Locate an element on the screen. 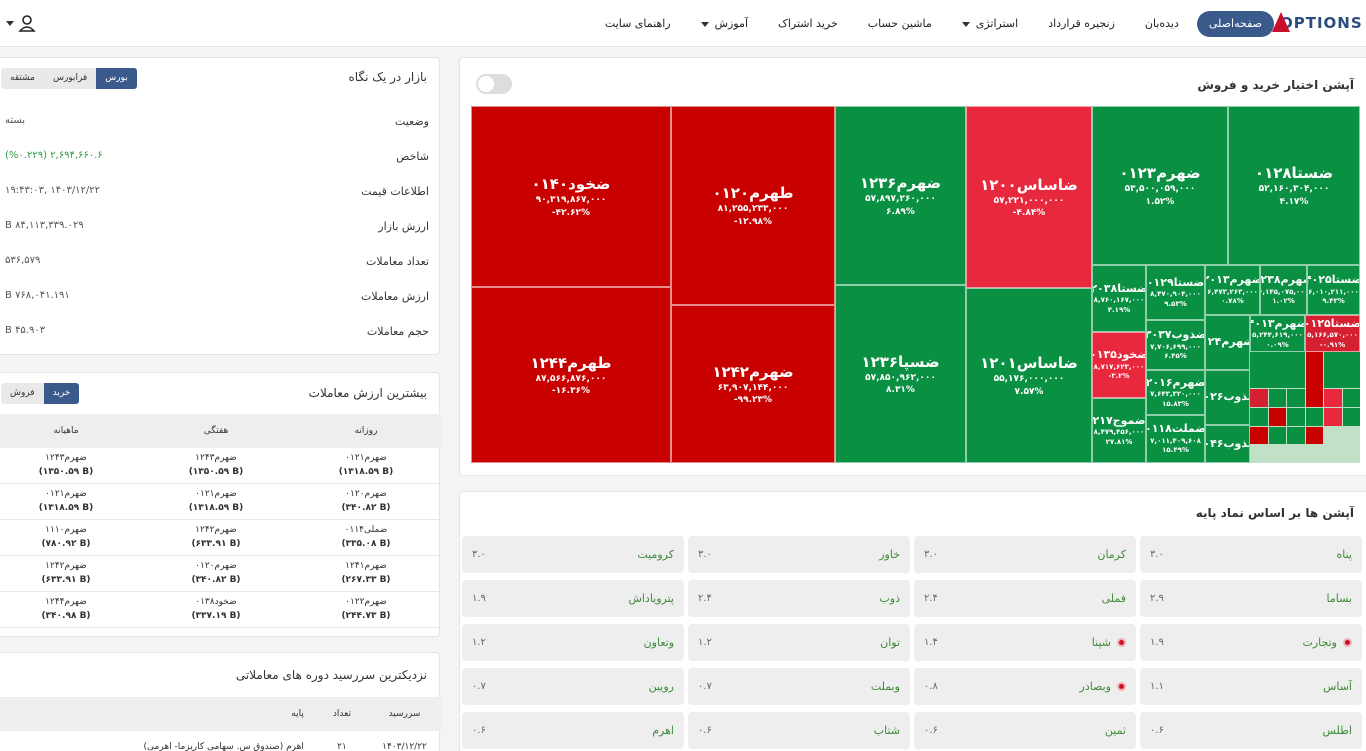  table-cell: ضخود۰۱۳۸ (۳۳۷.۱۹ B) is located at coordinates (216, 609).